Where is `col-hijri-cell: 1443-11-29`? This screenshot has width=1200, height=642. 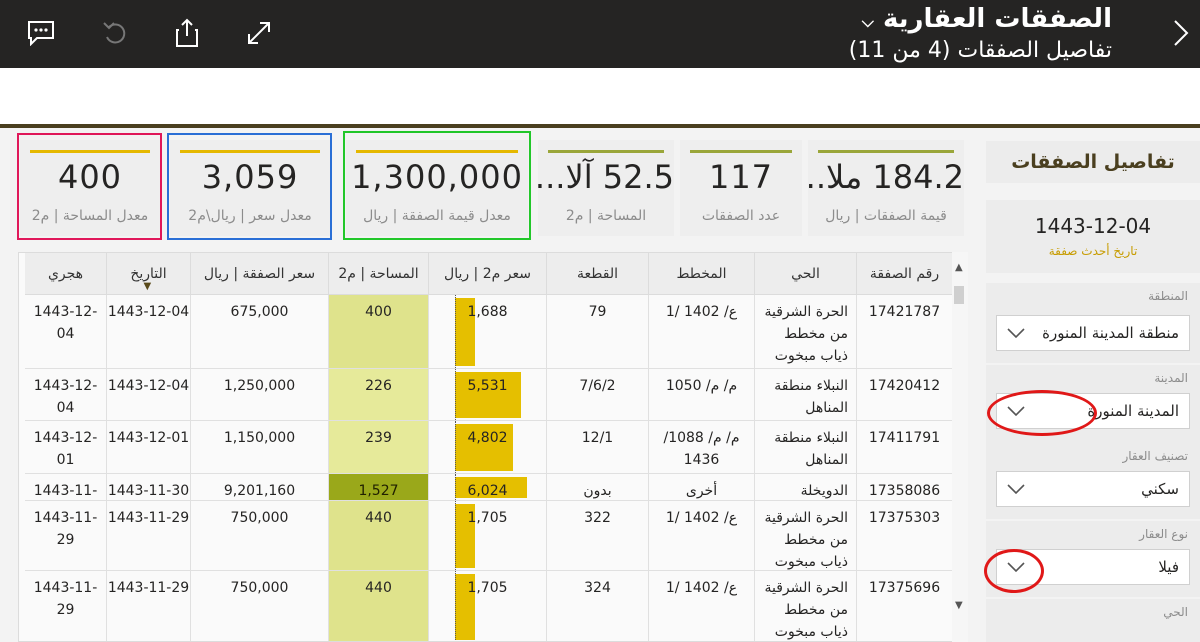 col-hijri-cell: 1443-11-29 is located at coordinates (66, 536).